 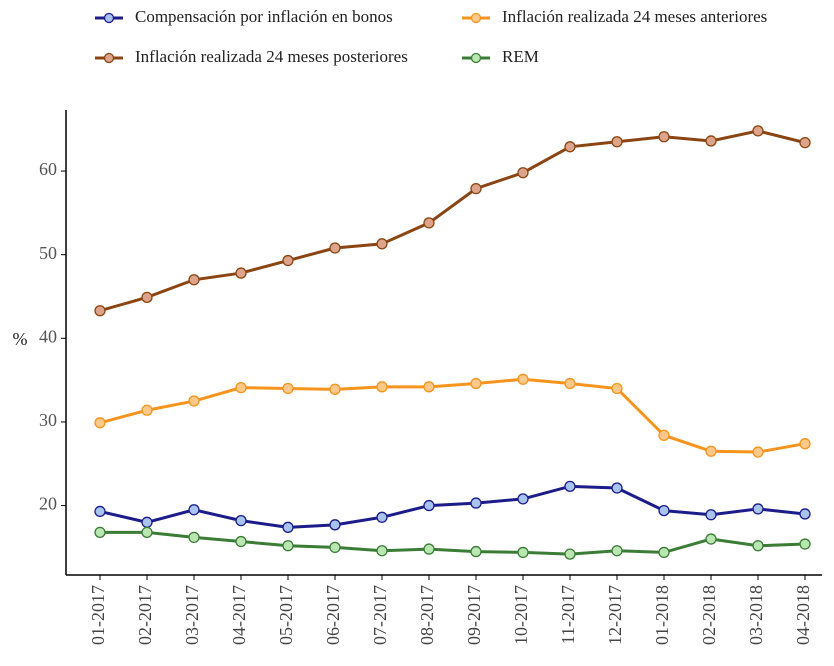 What do you see at coordinates (20, 339) in the screenshot?
I see `y-axis-label: %` at bounding box center [20, 339].